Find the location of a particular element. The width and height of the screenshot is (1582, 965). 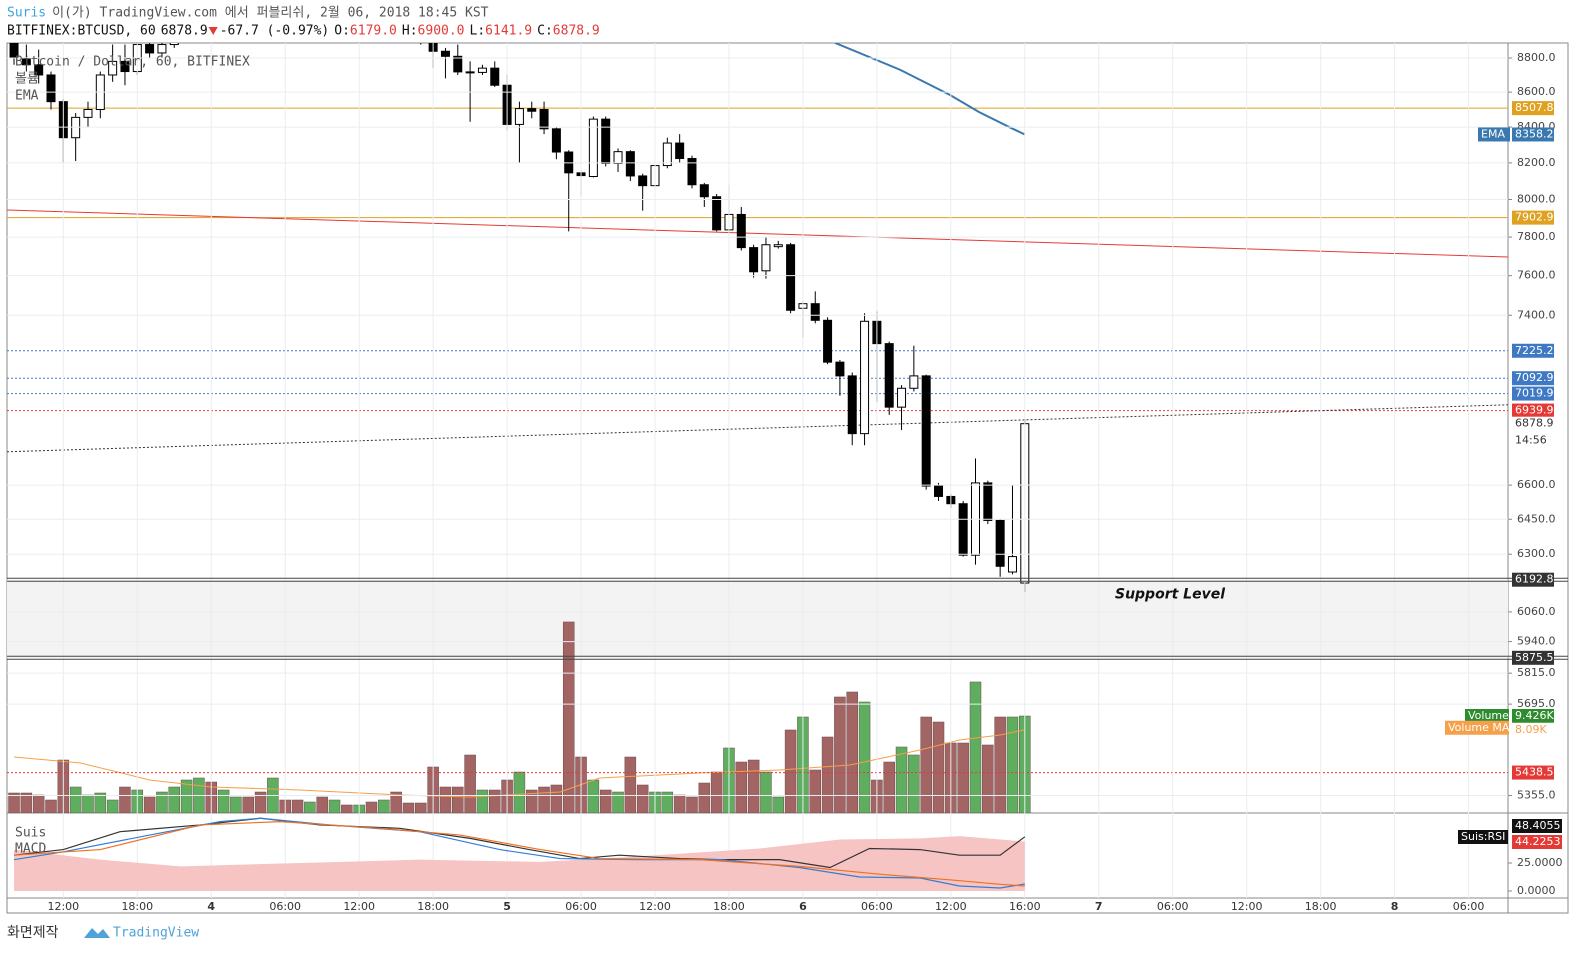

indicator-value-label: 44.2253 is located at coordinates (1538, 841).